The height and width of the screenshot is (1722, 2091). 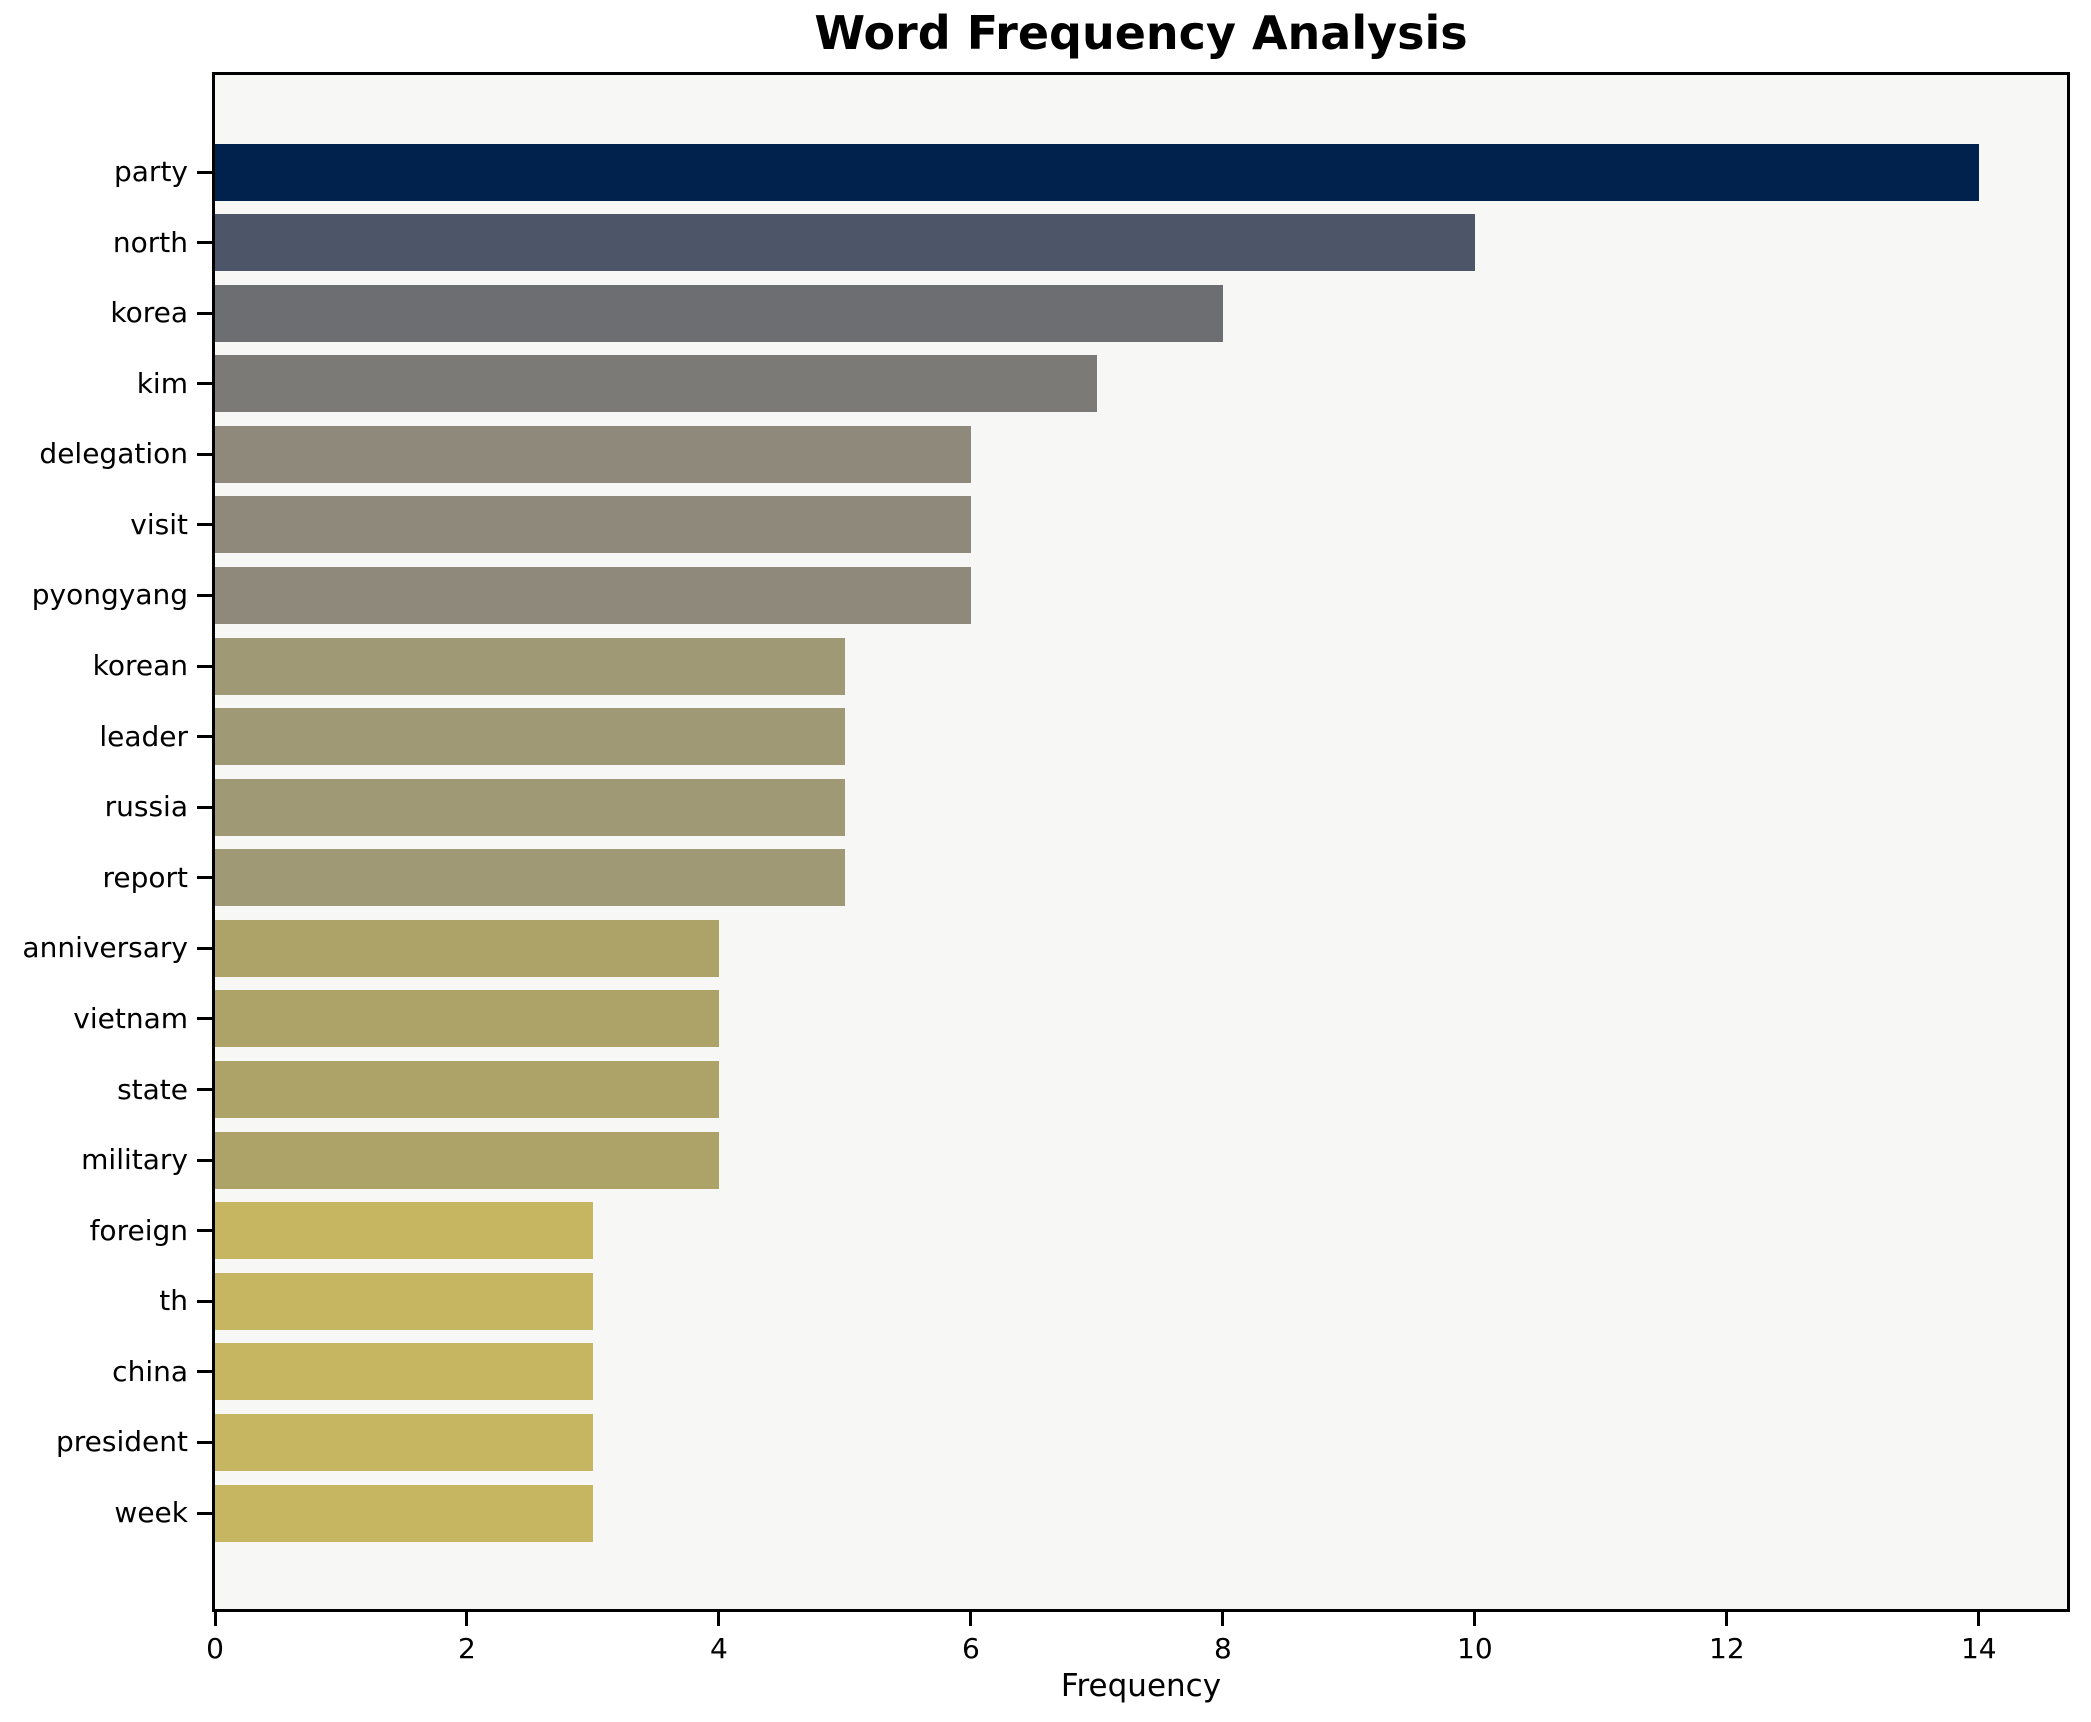 I want to click on y-tick-label-china: china, so click(x=150, y=1371).